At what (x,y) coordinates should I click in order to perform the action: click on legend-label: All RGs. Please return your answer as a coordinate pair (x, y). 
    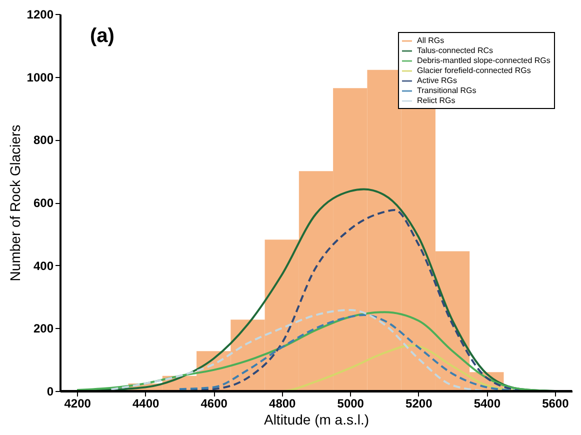
    Looking at the image, I should click on (430, 40).